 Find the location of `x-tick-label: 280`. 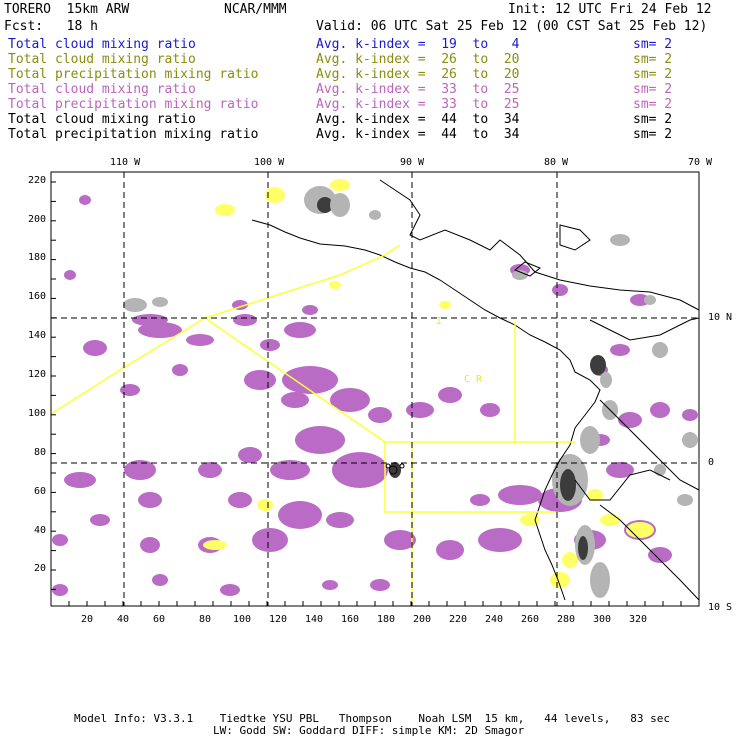

x-tick-label: 280 is located at coordinates (566, 619).